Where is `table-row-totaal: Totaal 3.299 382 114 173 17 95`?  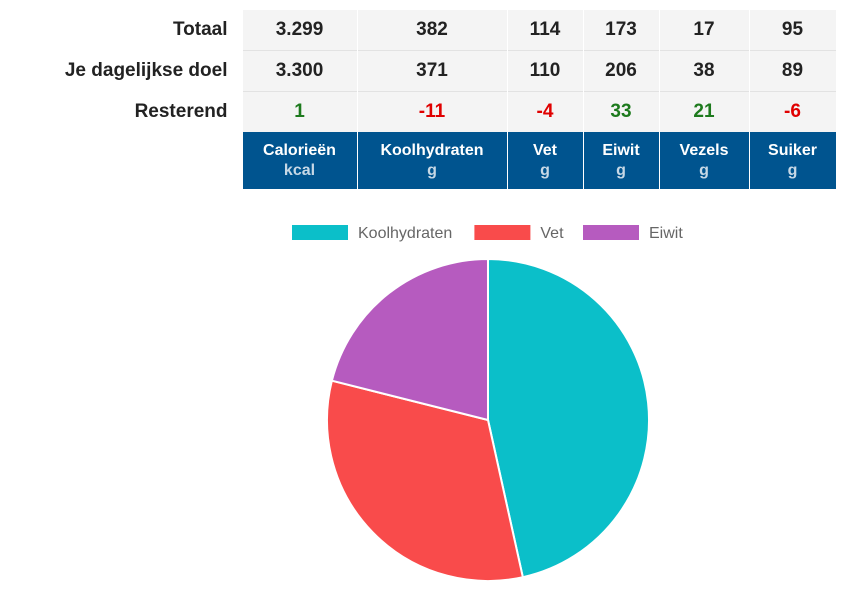
table-row-totaal: Totaal 3.299 382 114 173 17 95 is located at coordinates (418, 30).